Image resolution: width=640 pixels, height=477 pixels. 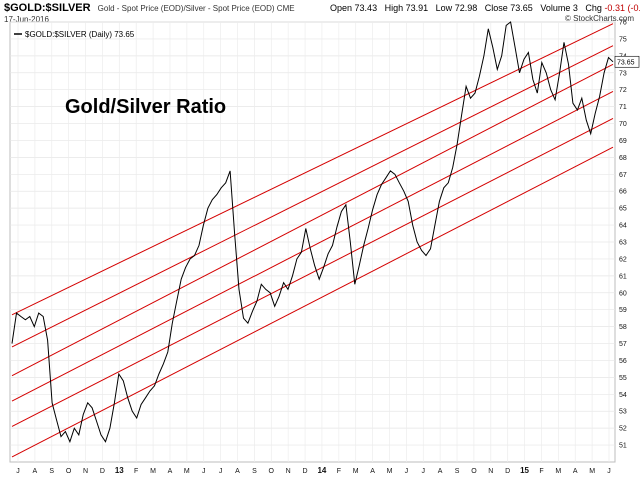 What do you see at coordinates (623, 175) in the screenshot?
I see `y-tick-label: 67` at bounding box center [623, 175].